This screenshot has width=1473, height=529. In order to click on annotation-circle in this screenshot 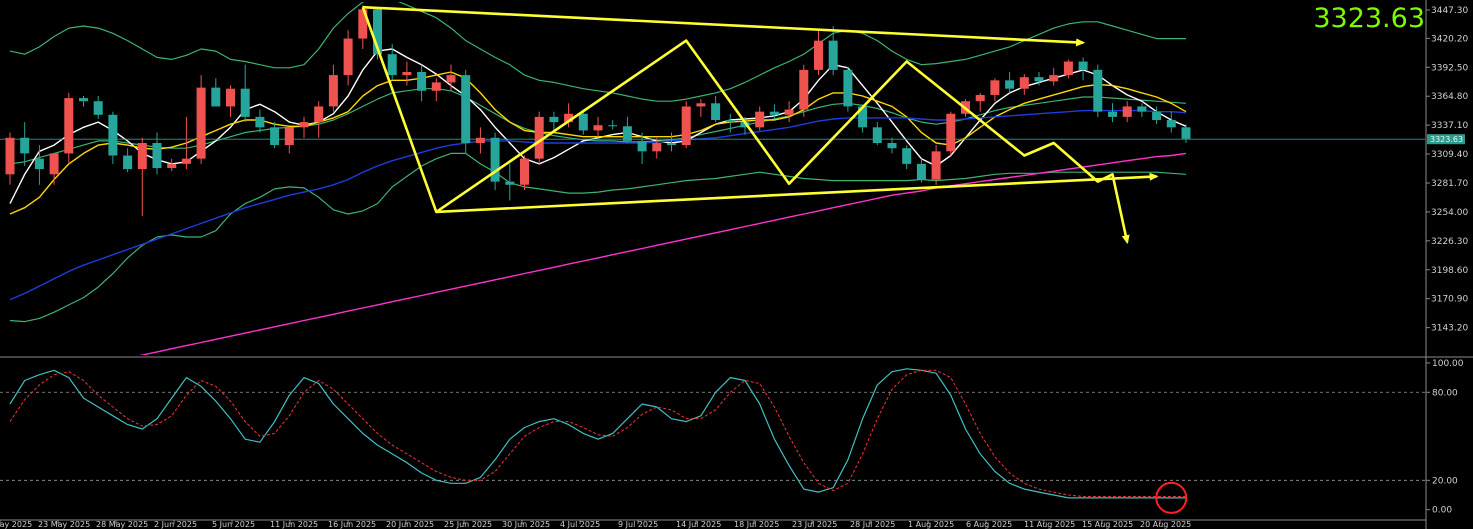, I will do `click(1171, 497)`.